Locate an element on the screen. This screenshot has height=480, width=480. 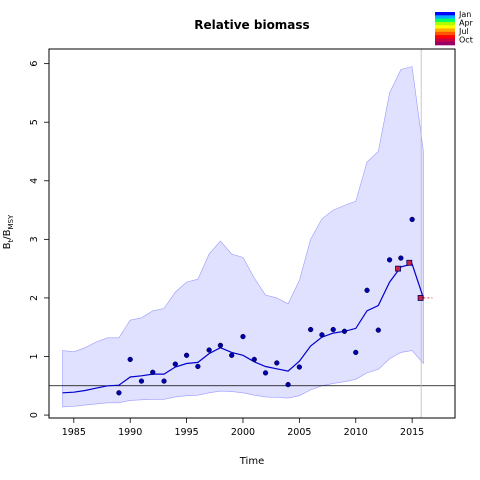
x-tick-label: 1990 is located at coordinates (130, 432).